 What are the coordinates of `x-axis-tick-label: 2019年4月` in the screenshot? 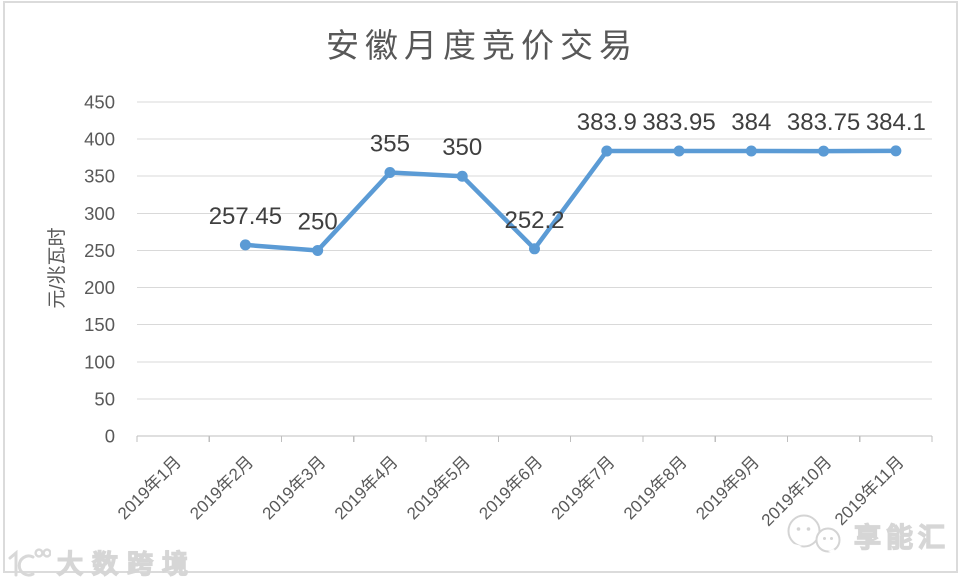 It's located at (366, 487).